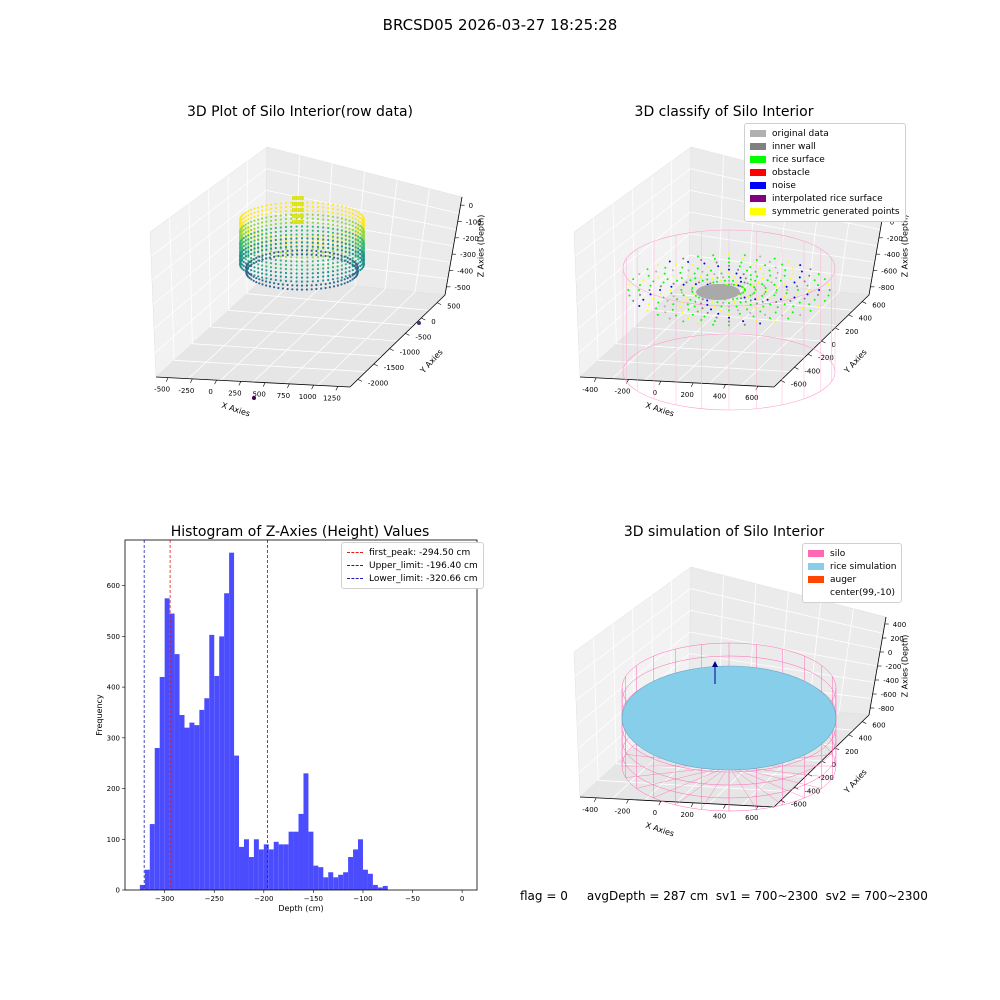 This screenshot has height=1000, width=1000. I want to click on classify-z-tick-label: -400, so click(892, 255).